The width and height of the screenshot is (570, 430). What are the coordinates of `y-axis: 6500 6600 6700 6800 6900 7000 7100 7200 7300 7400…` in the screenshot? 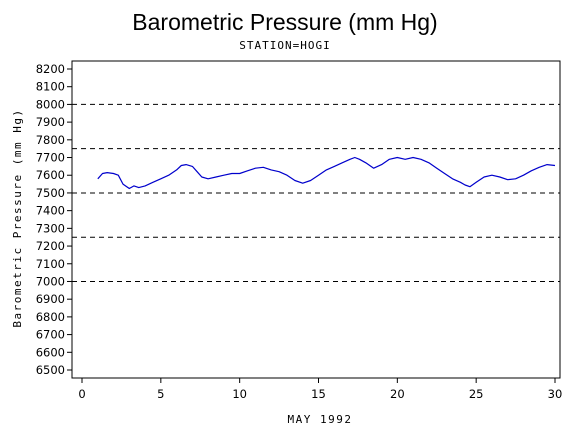 It's located at (54, 219).